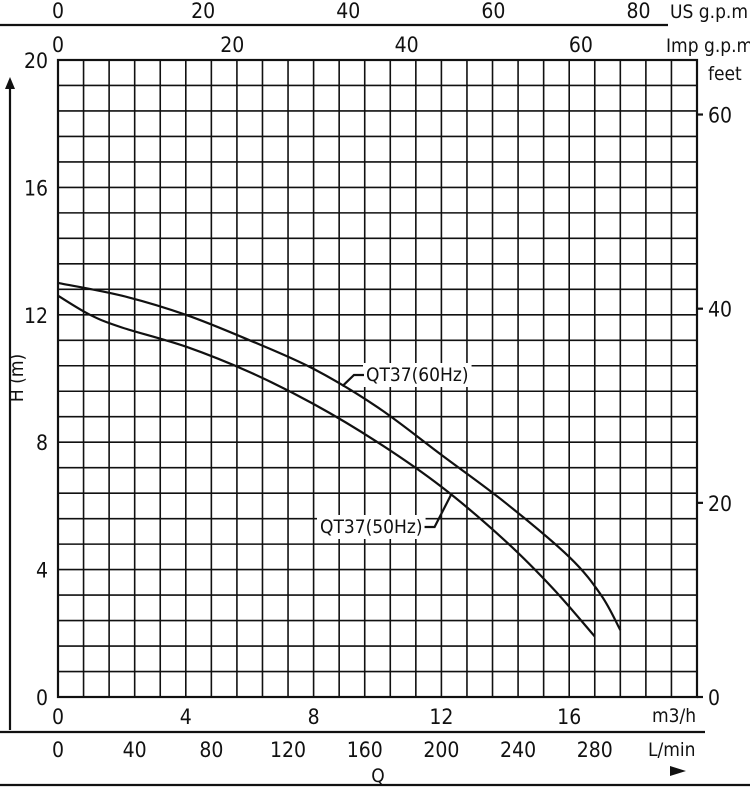 This screenshot has width=750, height=787. Describe the element at coordinates (720, 310) in the screenshot. I see `feet-tick-label: 40` at that location.